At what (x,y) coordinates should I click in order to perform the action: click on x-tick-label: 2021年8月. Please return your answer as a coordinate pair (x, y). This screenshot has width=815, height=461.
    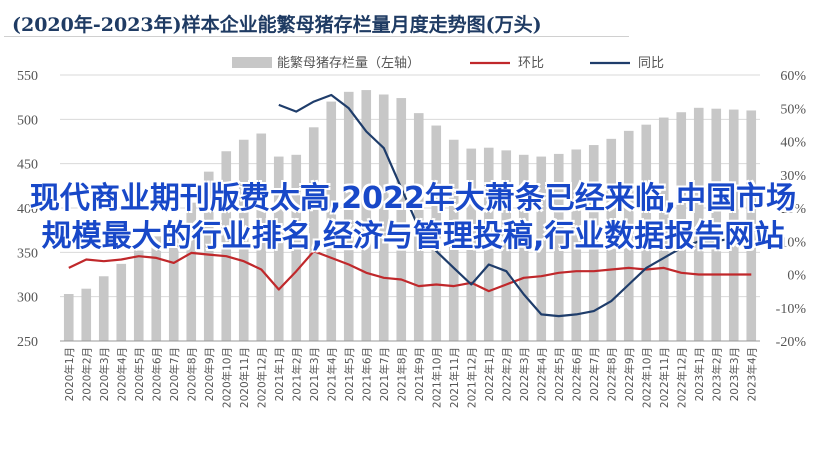
    Looking at the image, I should click on (401, 374).